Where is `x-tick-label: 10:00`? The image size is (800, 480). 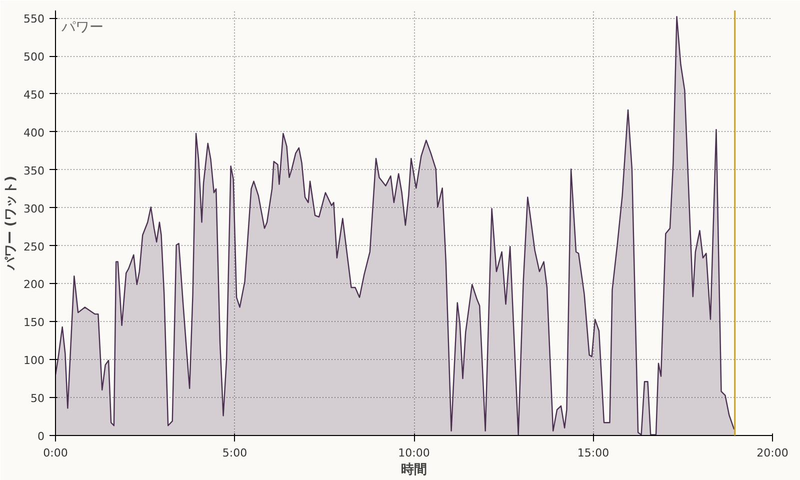
x-tick-label: 10:00 is located at coordinates (414, 453).